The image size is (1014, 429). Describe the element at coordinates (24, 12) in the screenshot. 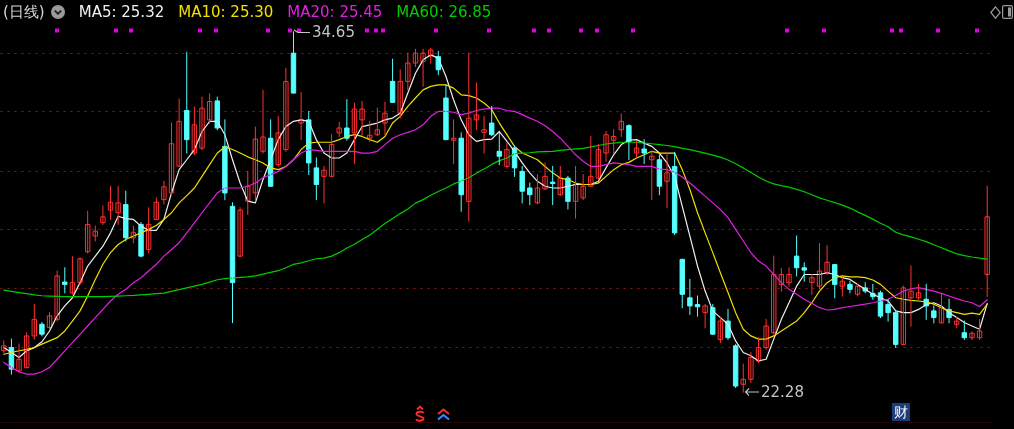

I see `chart-title: (日线)` at that location.